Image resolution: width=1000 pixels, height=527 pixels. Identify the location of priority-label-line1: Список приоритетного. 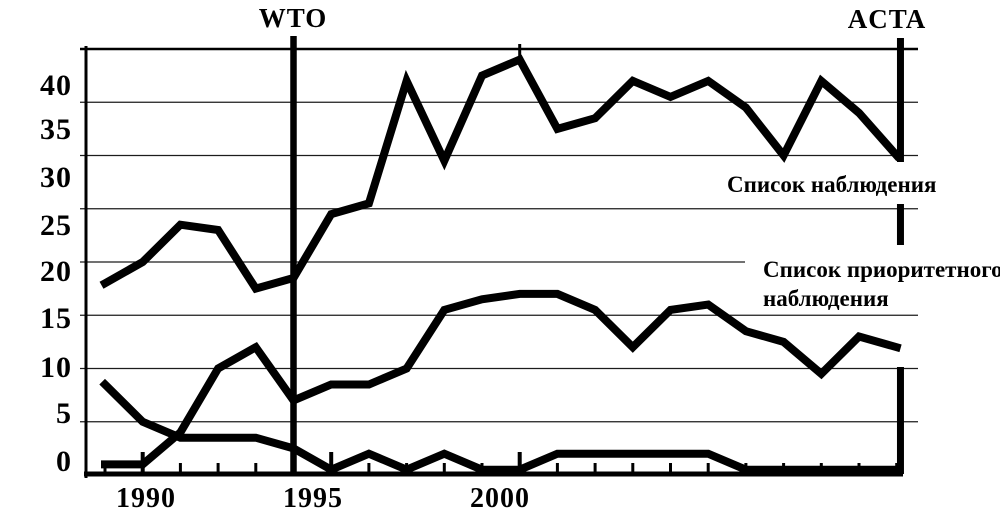
(881, 269).